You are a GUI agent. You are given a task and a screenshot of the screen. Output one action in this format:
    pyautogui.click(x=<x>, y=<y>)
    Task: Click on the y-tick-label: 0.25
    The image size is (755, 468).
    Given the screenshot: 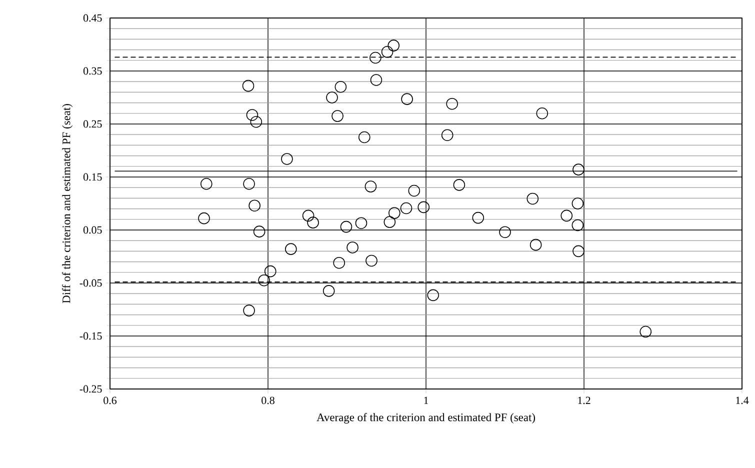 What is the action you would take?
    pyautogui.click(x=92, y=124)
    